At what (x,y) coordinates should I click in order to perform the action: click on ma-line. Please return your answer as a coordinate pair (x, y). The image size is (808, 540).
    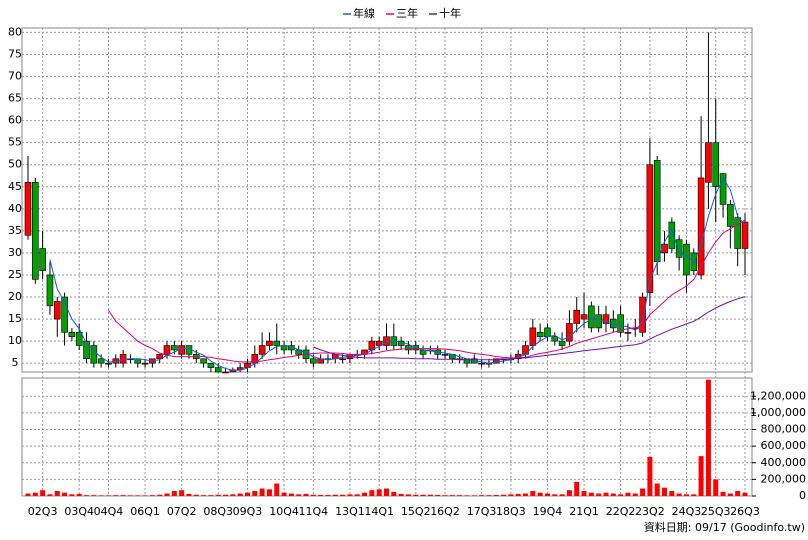
    Looking at the image, I should click on (529, 328).